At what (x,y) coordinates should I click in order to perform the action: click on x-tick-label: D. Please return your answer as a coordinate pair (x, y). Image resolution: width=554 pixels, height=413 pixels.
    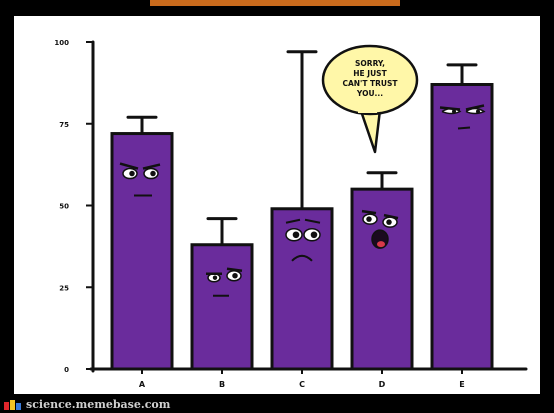
    Looking at the image, I should click on (382, 384).